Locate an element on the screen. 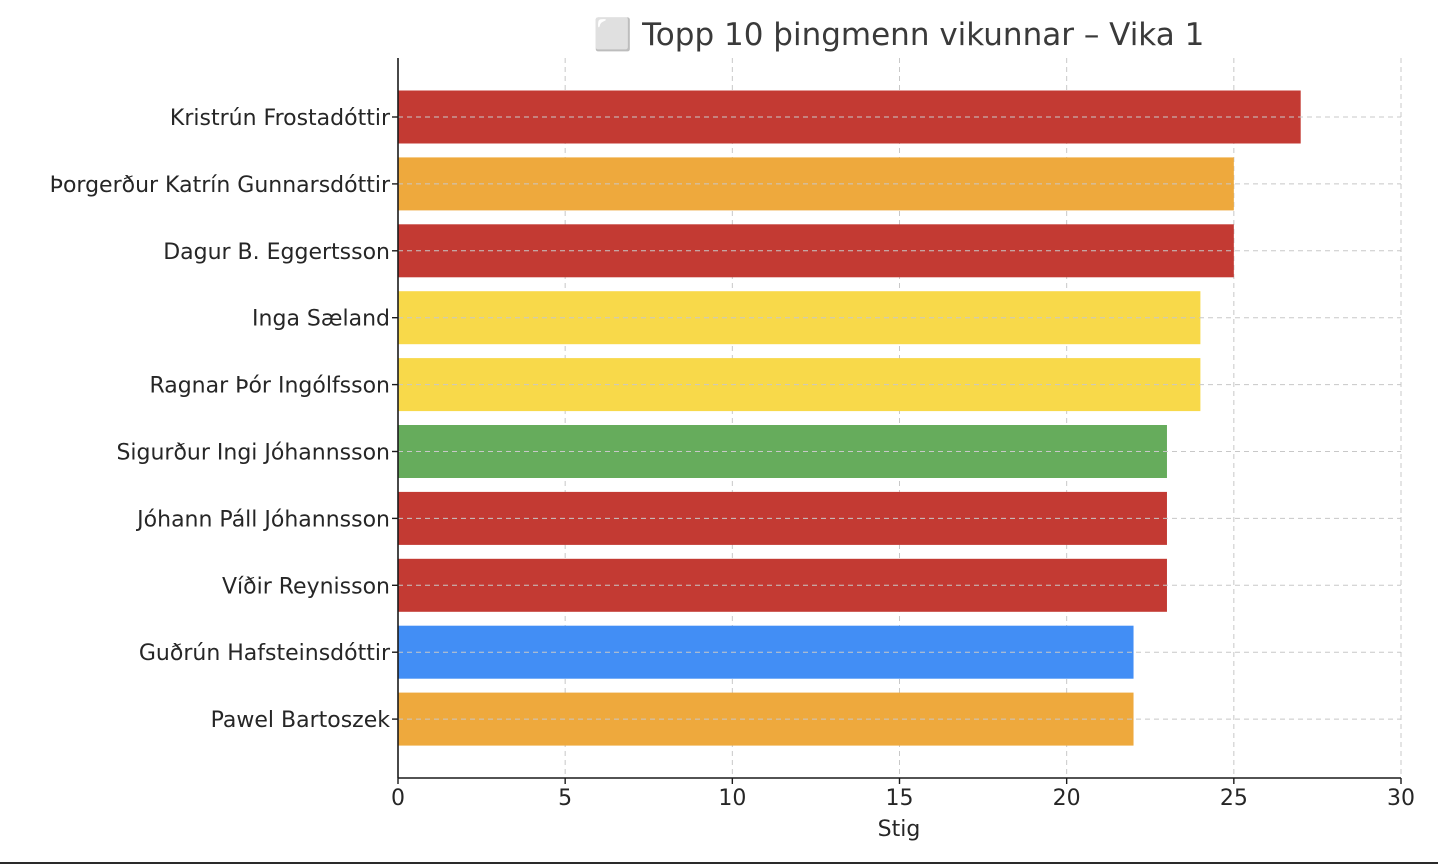 The width and height of the screenshot is (1438, 864). x-tick-label: 15 is located at coordinates (900, 798).